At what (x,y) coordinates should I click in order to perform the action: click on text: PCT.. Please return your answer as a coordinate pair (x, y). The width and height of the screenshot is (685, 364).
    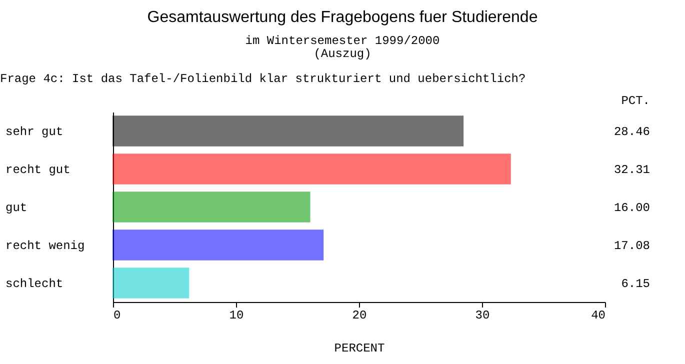
    Looking at the image, I should click on (635, 101).